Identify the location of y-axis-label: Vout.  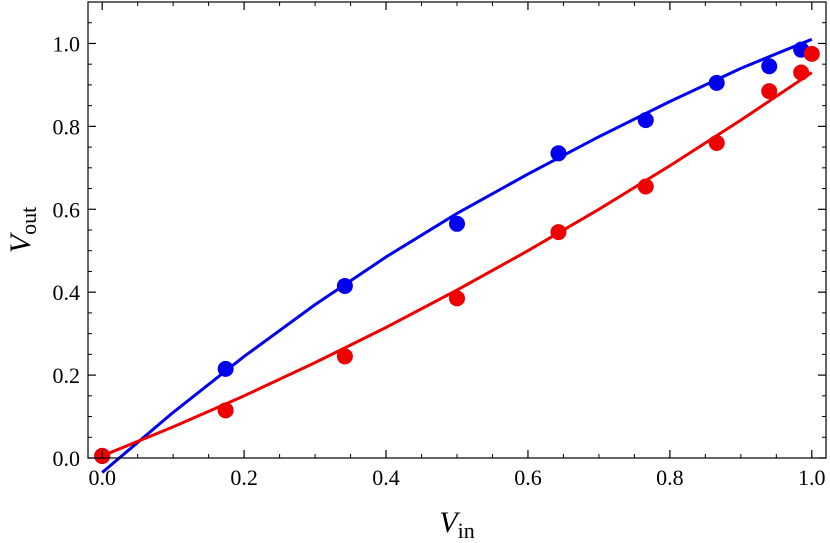
(22, 230).